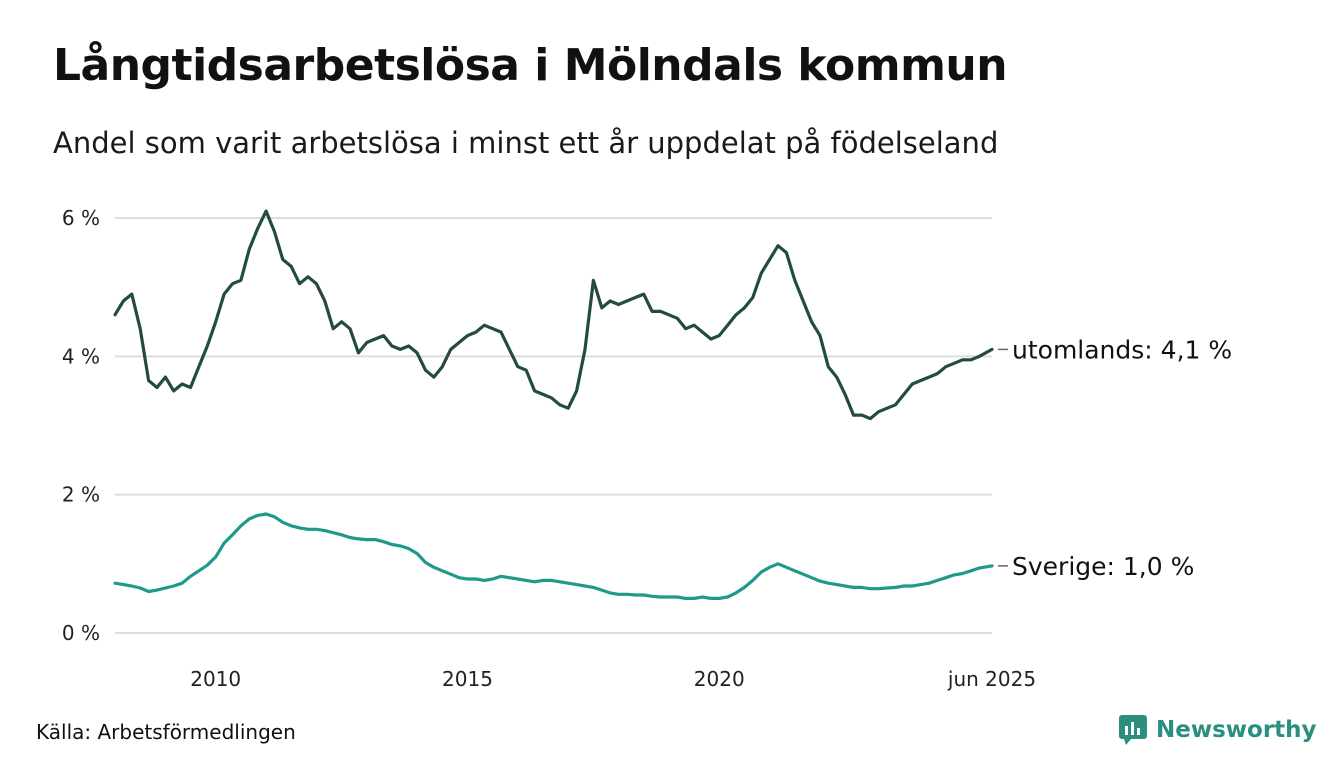 The image size is (1340, 780). Describe the element at coordinates (1122, 349) in the screenshot. I see `end-label-utomlands: utomlands: 4,1 %` at that location.